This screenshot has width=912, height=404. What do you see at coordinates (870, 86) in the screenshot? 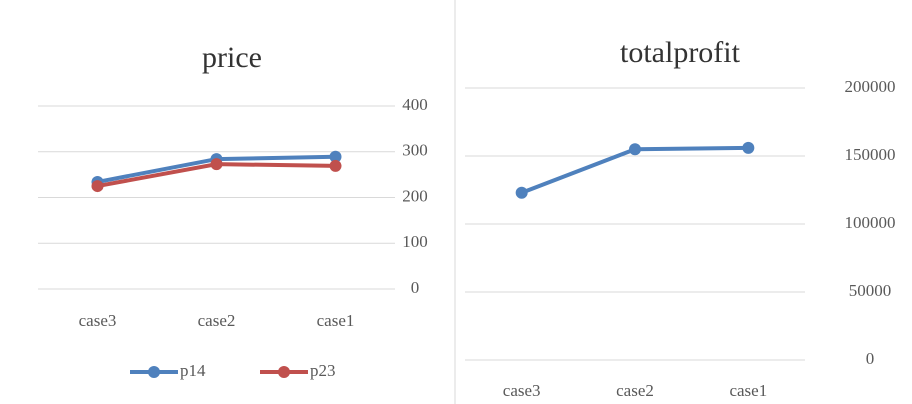
I see `y-tick-label: 200000` at bounding box center [870, 86].